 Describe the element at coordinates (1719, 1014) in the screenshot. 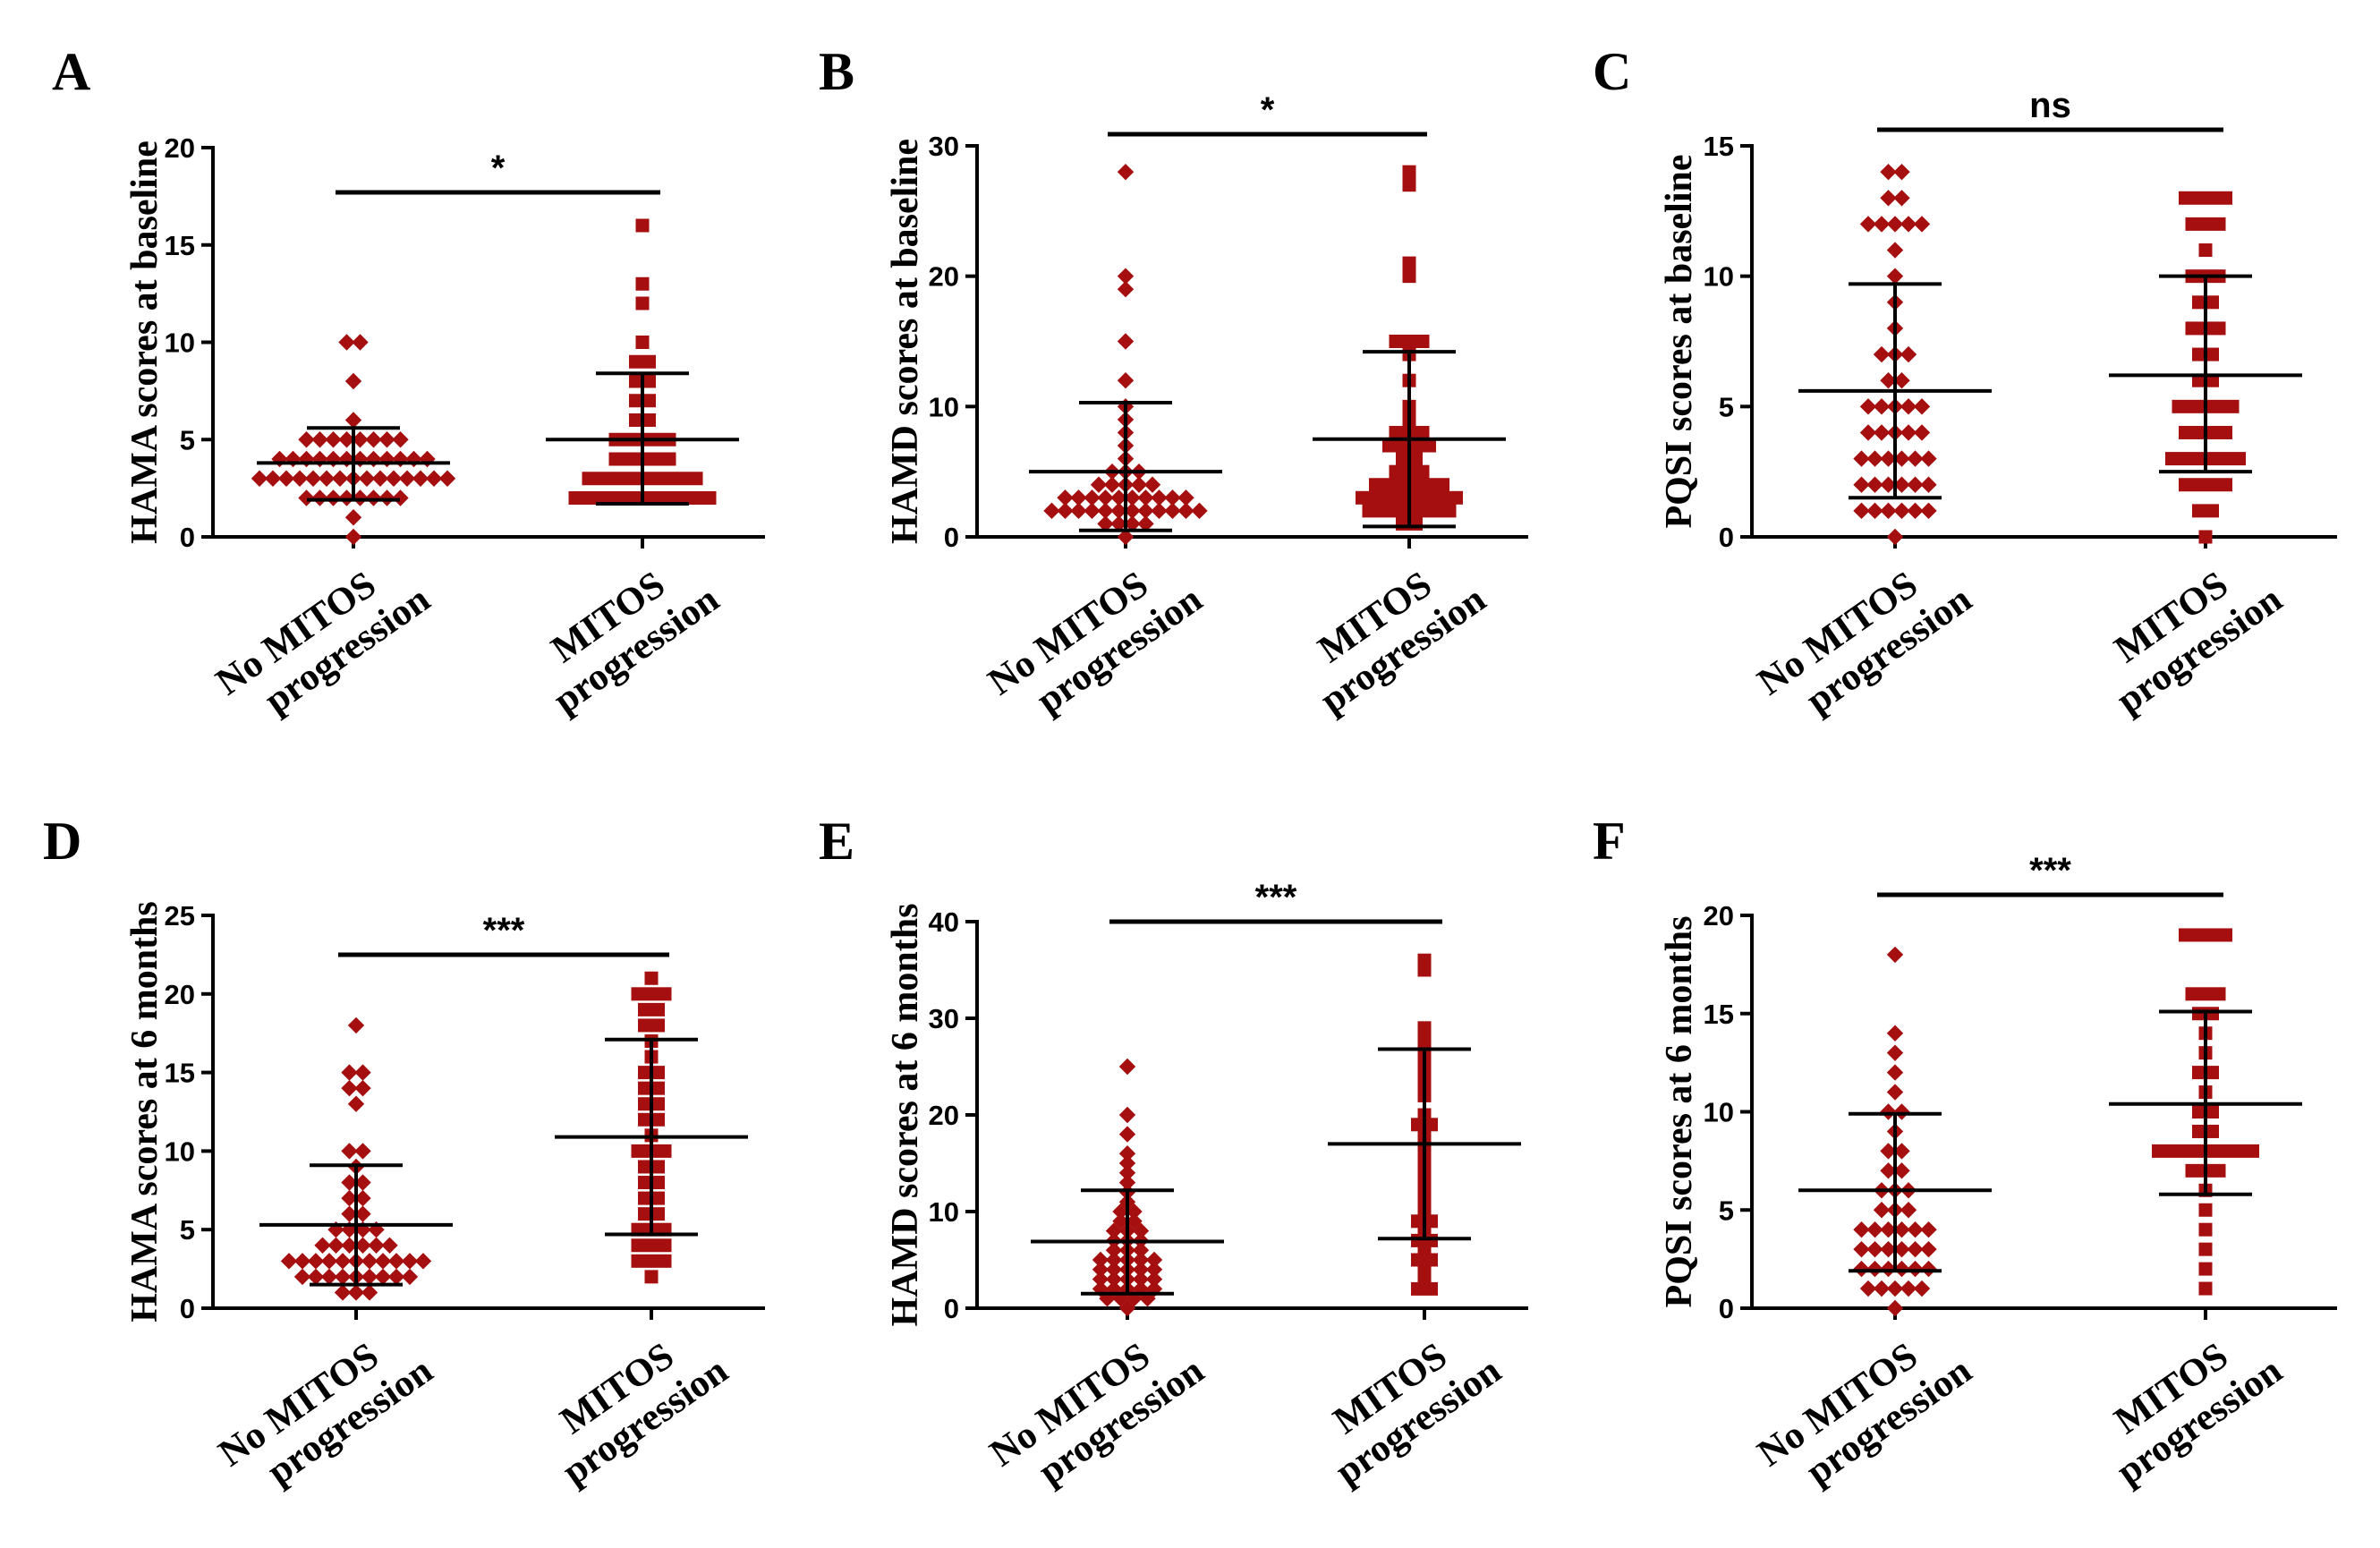

I see `y-tick-label: 15` at that location.